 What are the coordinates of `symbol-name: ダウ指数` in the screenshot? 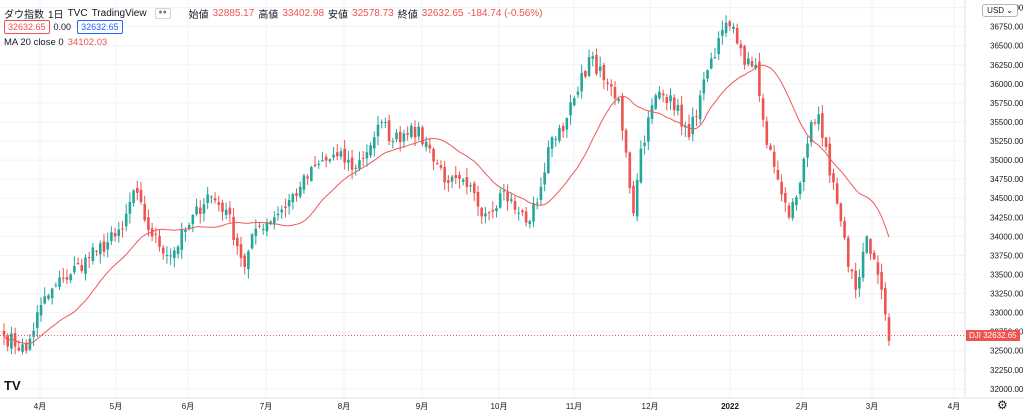 It's located at (24, 15).